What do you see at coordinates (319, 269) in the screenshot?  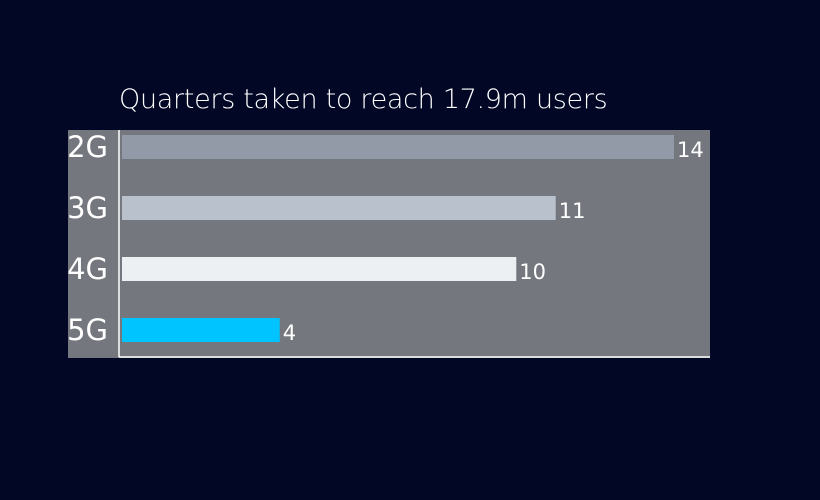 I see `bar-4g` at bounding box center [319, 269].